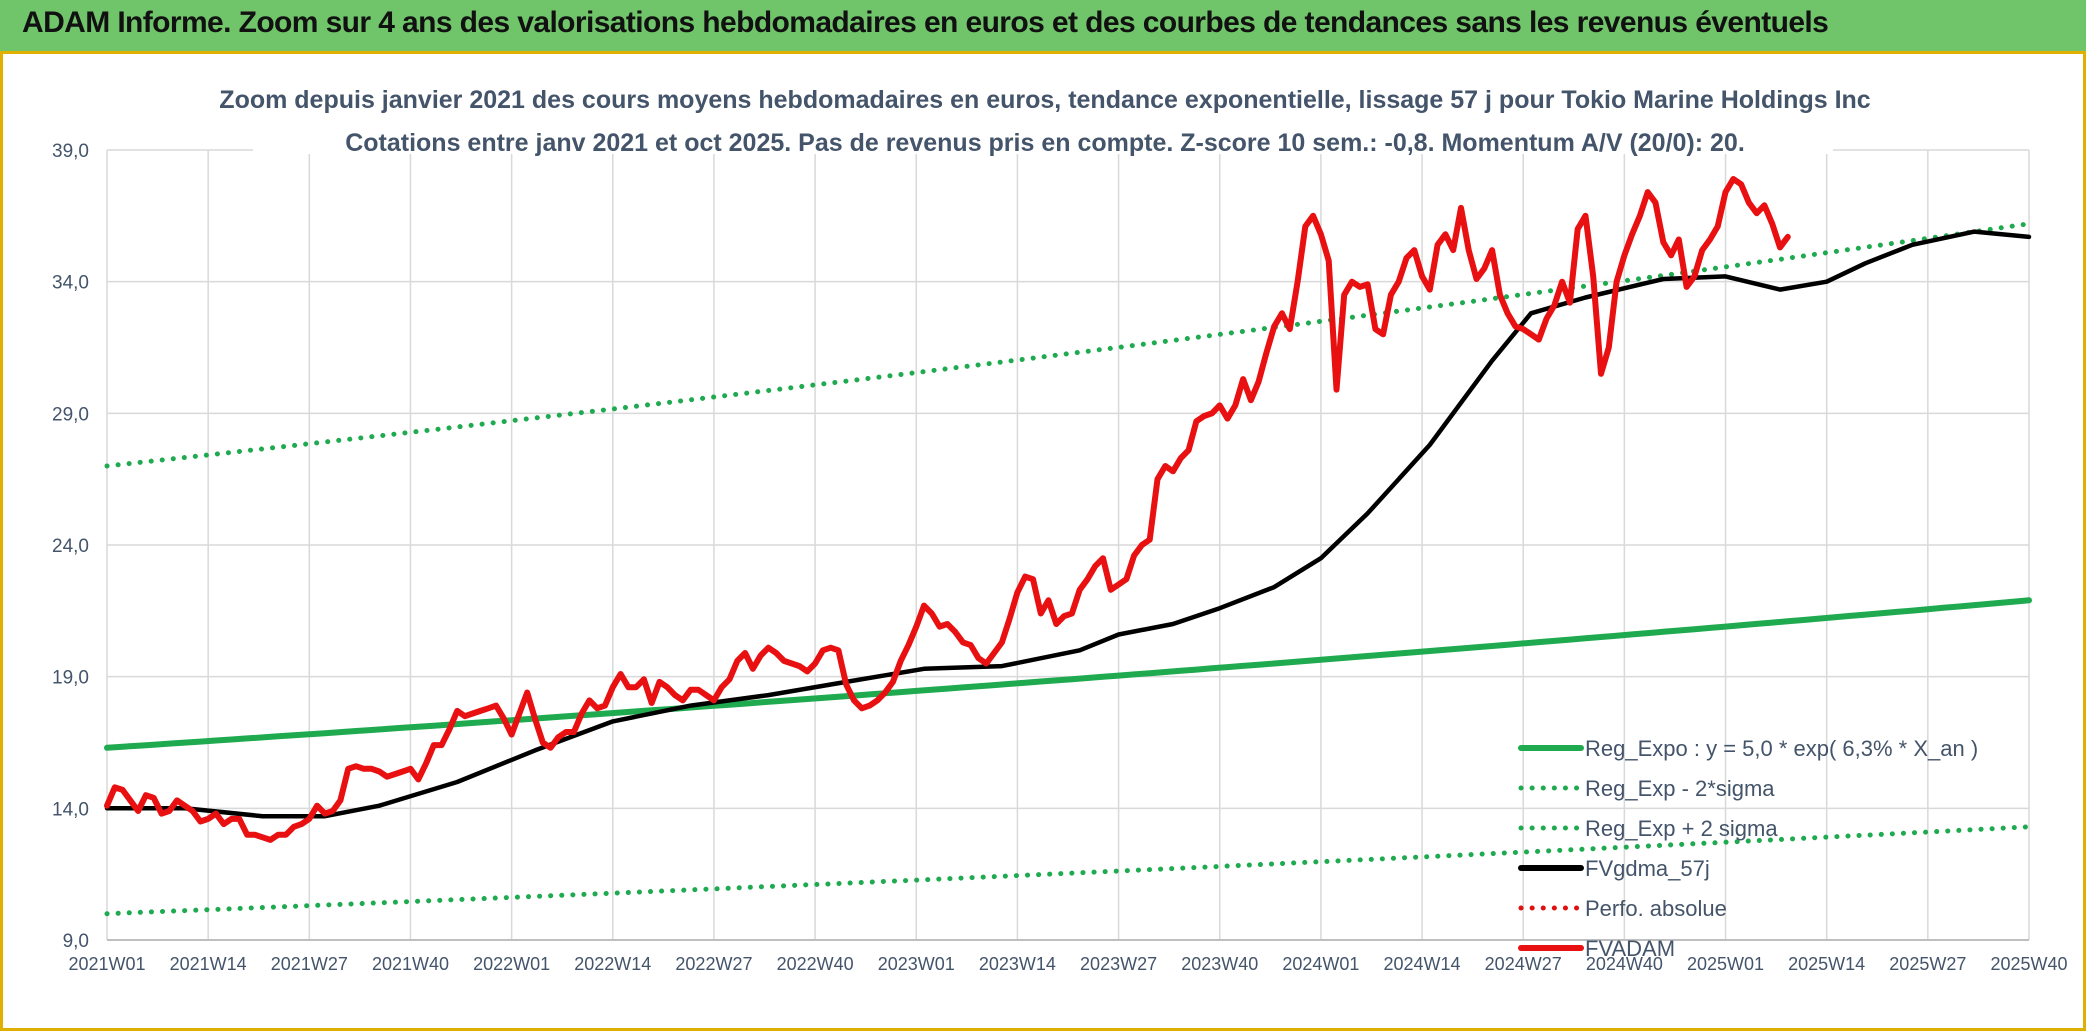 Image resolution: width=2086 pixels, height=1031 pixels. I want to click on x-tick-label: 2025W27, so click(1927, 964).